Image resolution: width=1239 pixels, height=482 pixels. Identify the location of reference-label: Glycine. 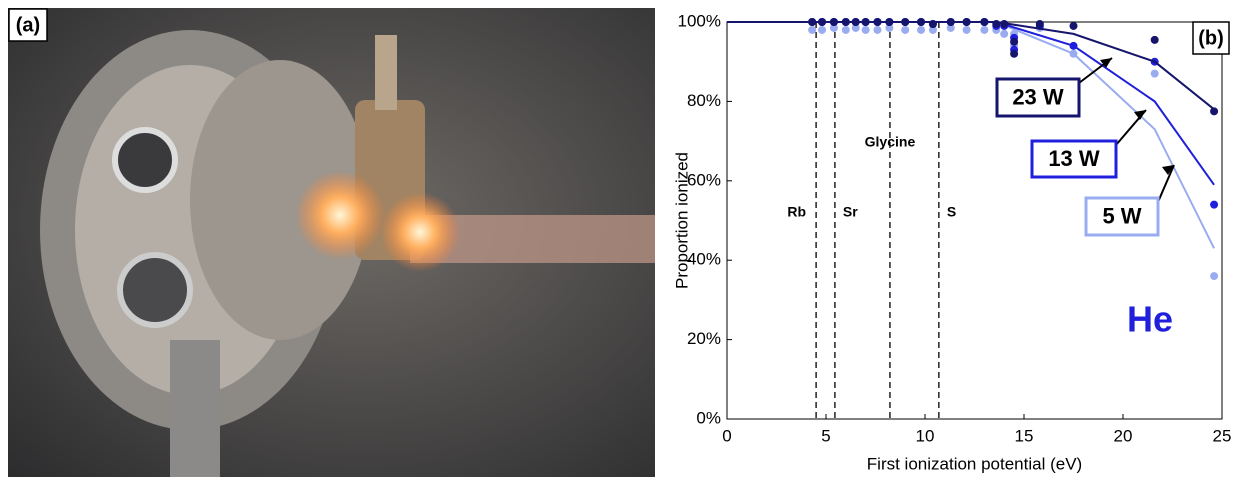
(890, 142).